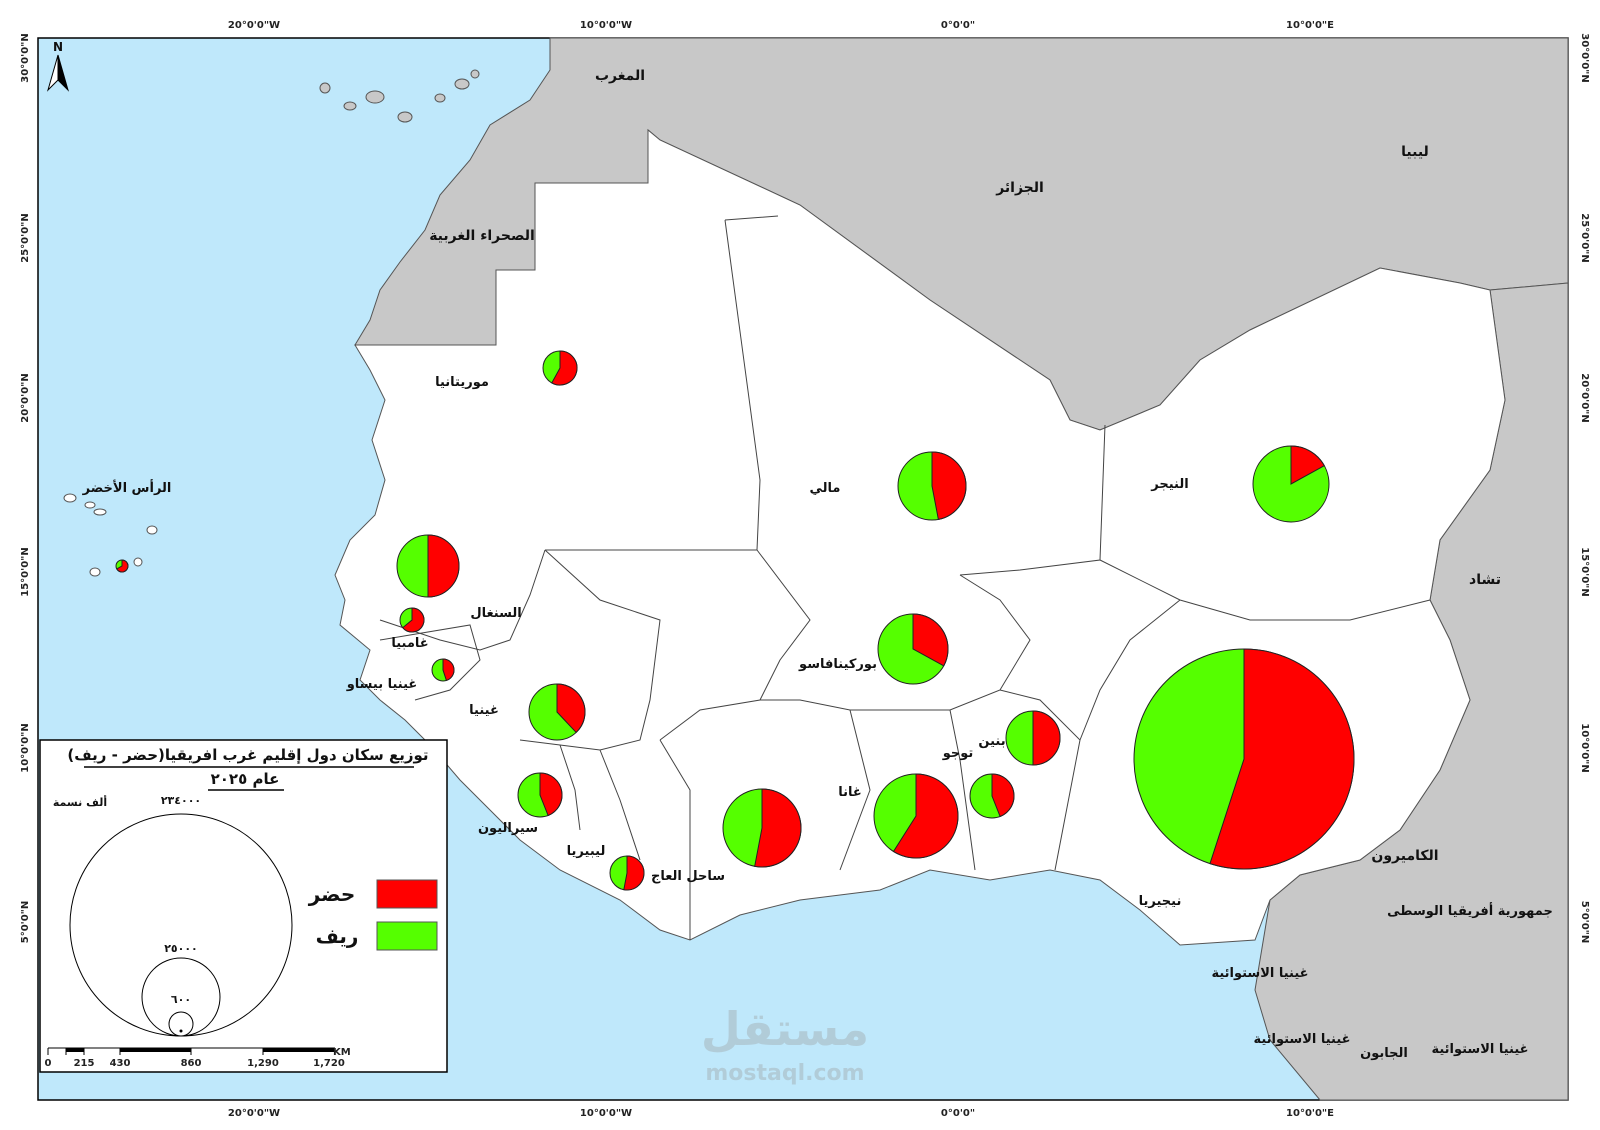 This screenshot has height=1130, width=1600. What do you see at coordinates (1470, 910) in the screenshot?
I see `label-central-african-republic: جمهورية أفريقيا الوسطى` at bounding box center [1470, 910].